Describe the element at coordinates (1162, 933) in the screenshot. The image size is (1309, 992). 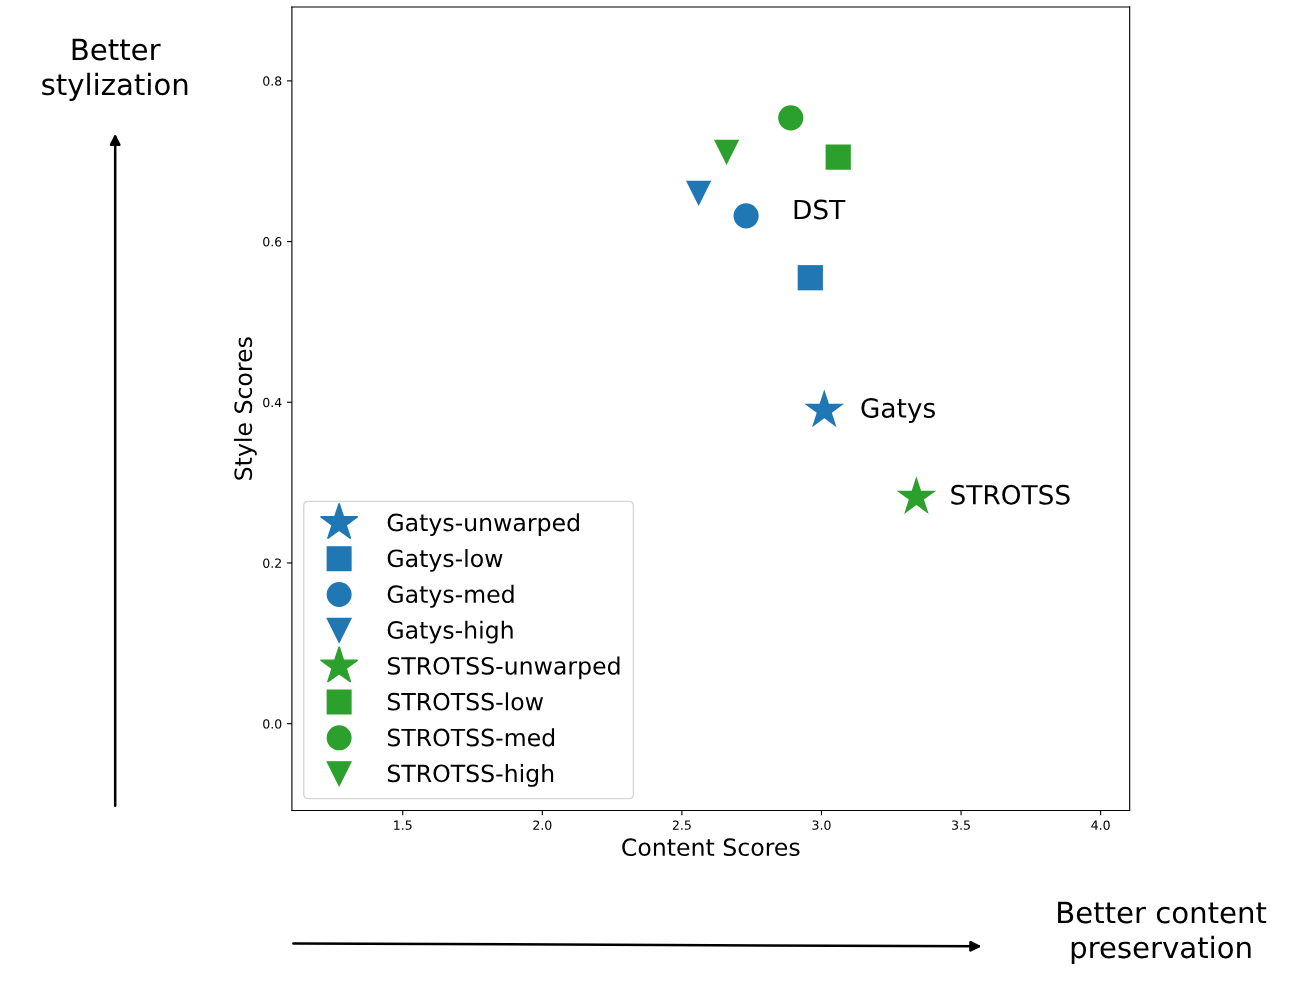
I see `text: Better content preservation` at that location.